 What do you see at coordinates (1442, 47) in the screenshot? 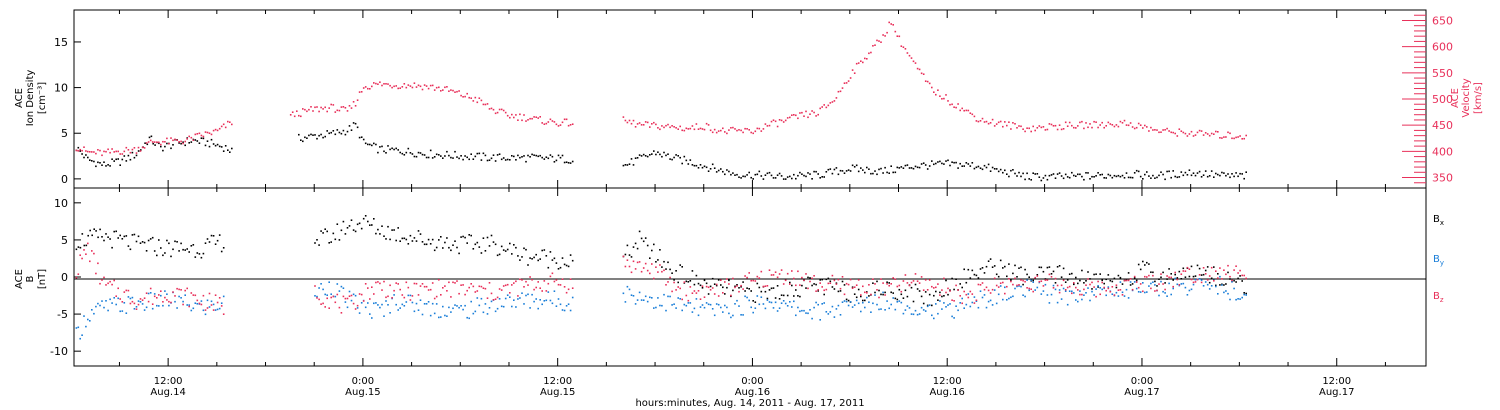
I see `top-right-tick-label-5: 600` at bounding box center [1442, 47].